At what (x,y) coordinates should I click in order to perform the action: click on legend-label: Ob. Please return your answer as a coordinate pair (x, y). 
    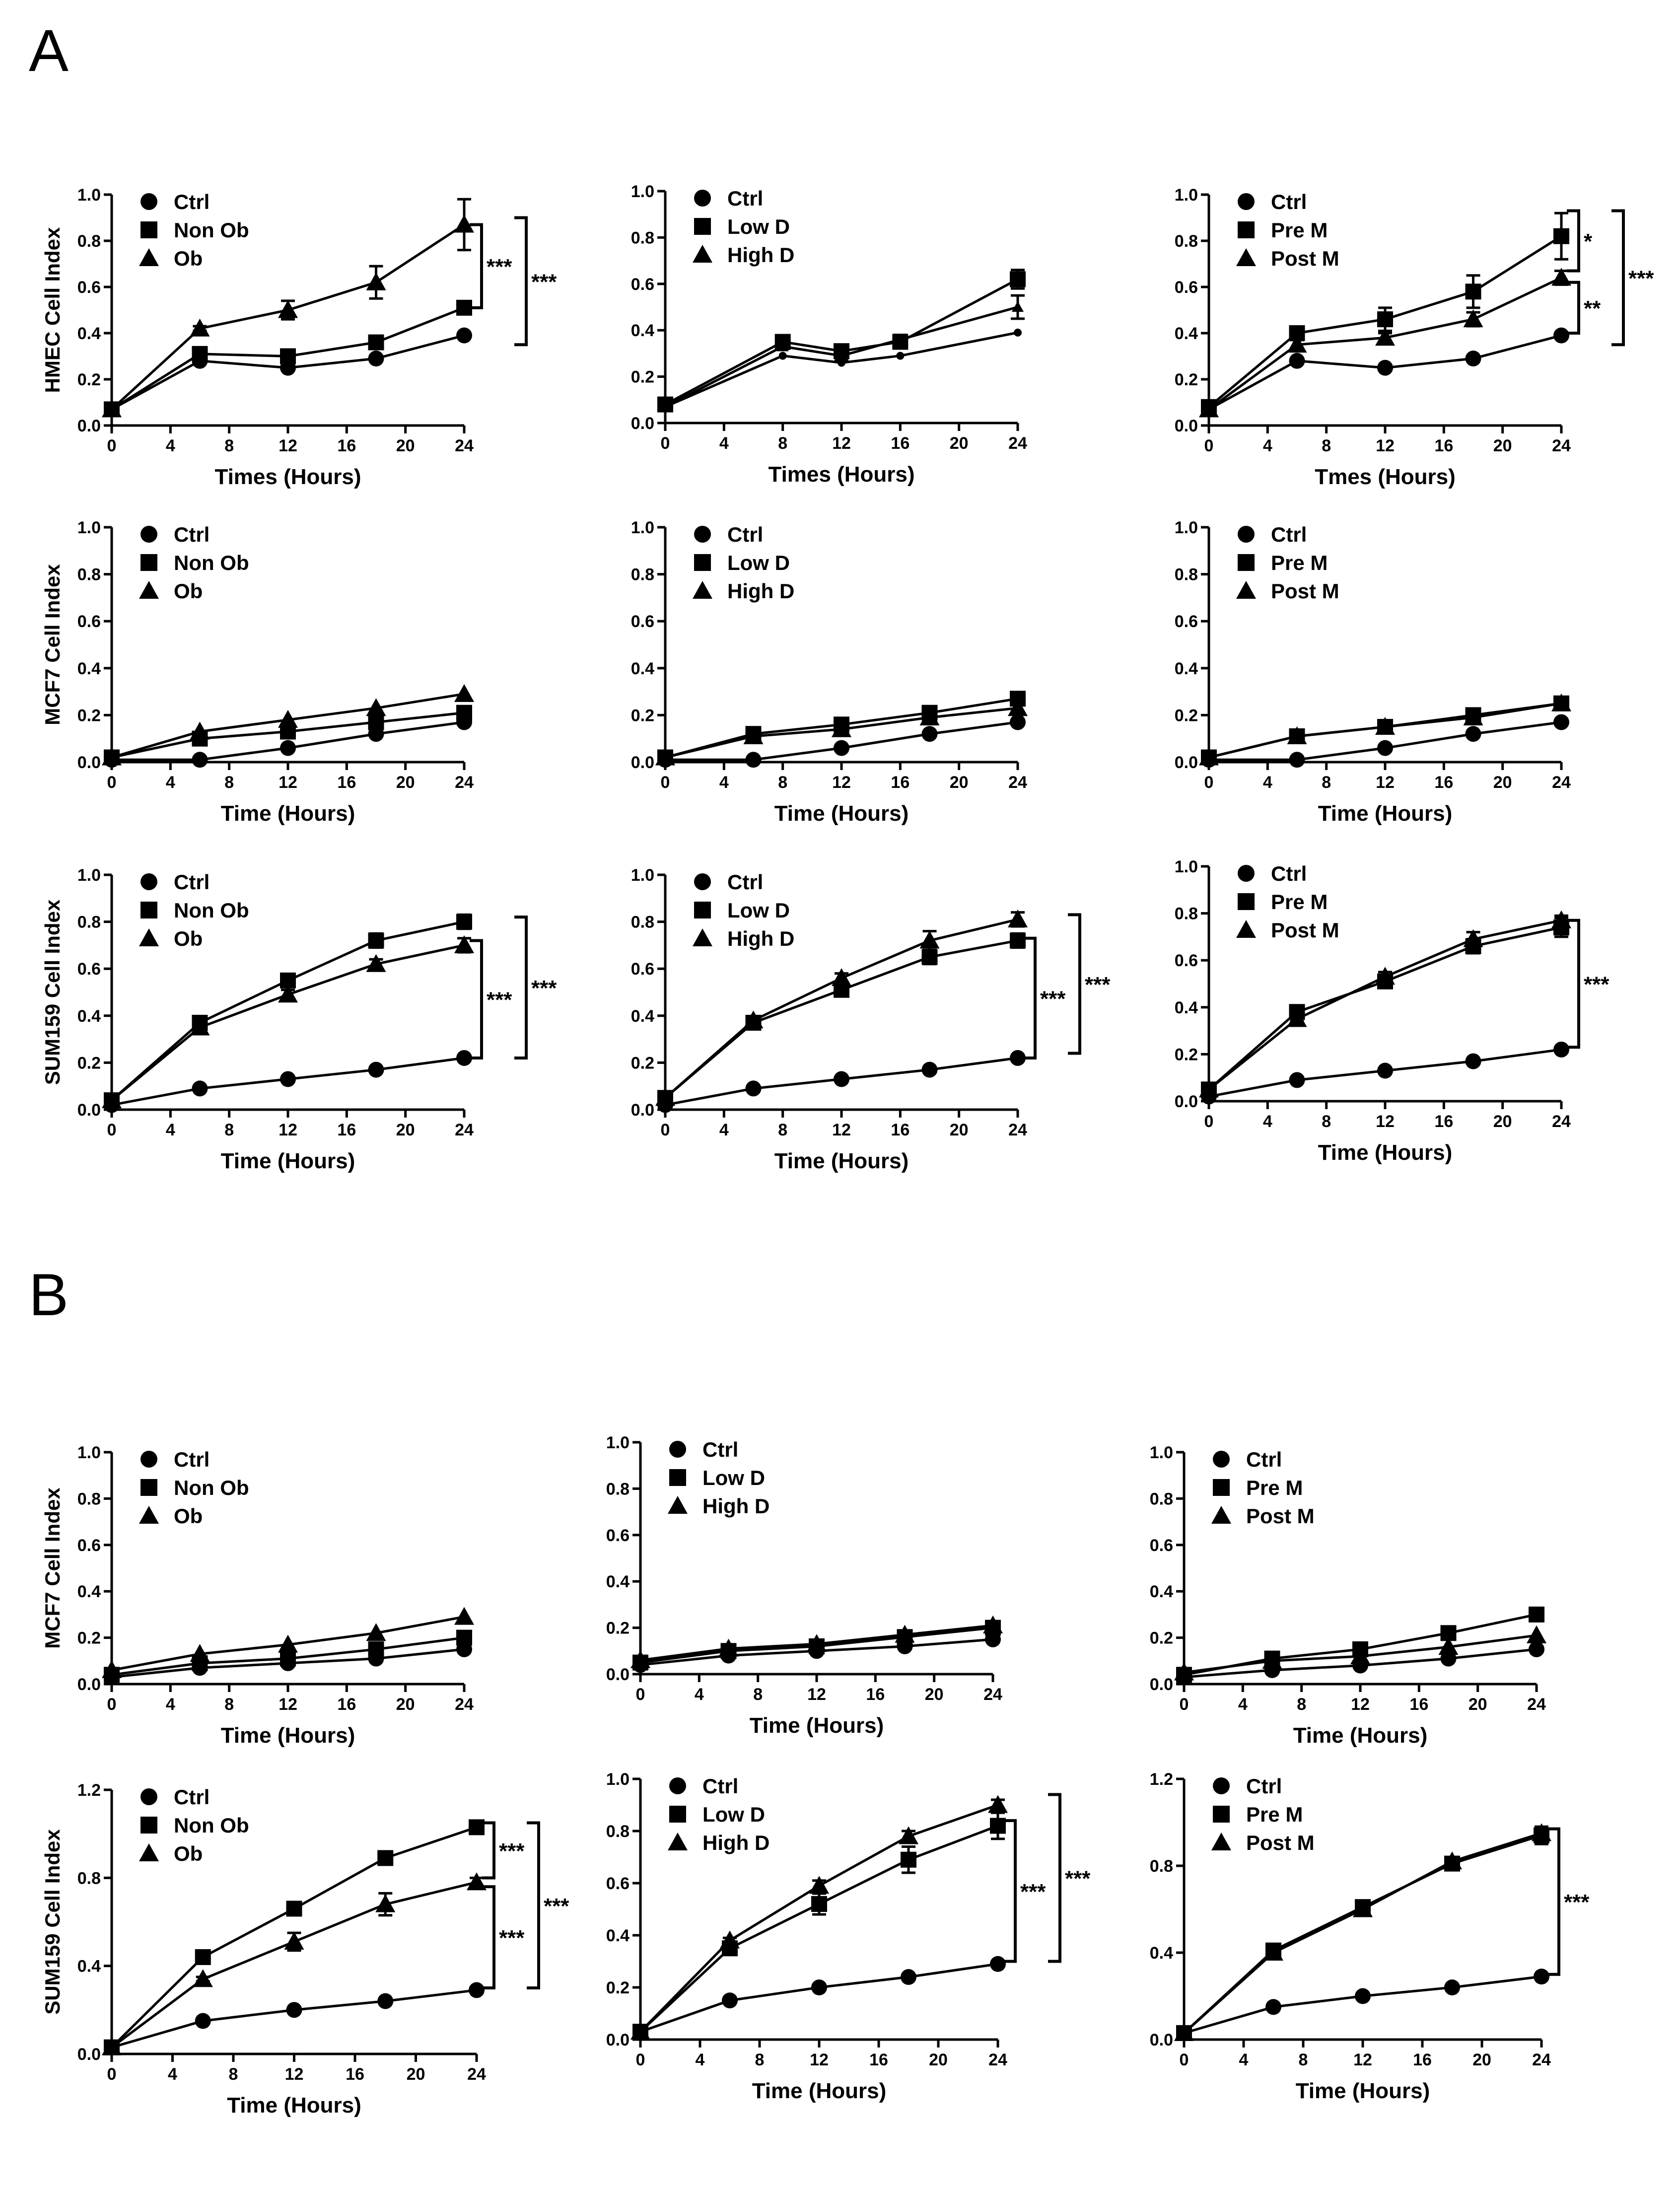
    Looking at the image, I should click on (188, 1854).